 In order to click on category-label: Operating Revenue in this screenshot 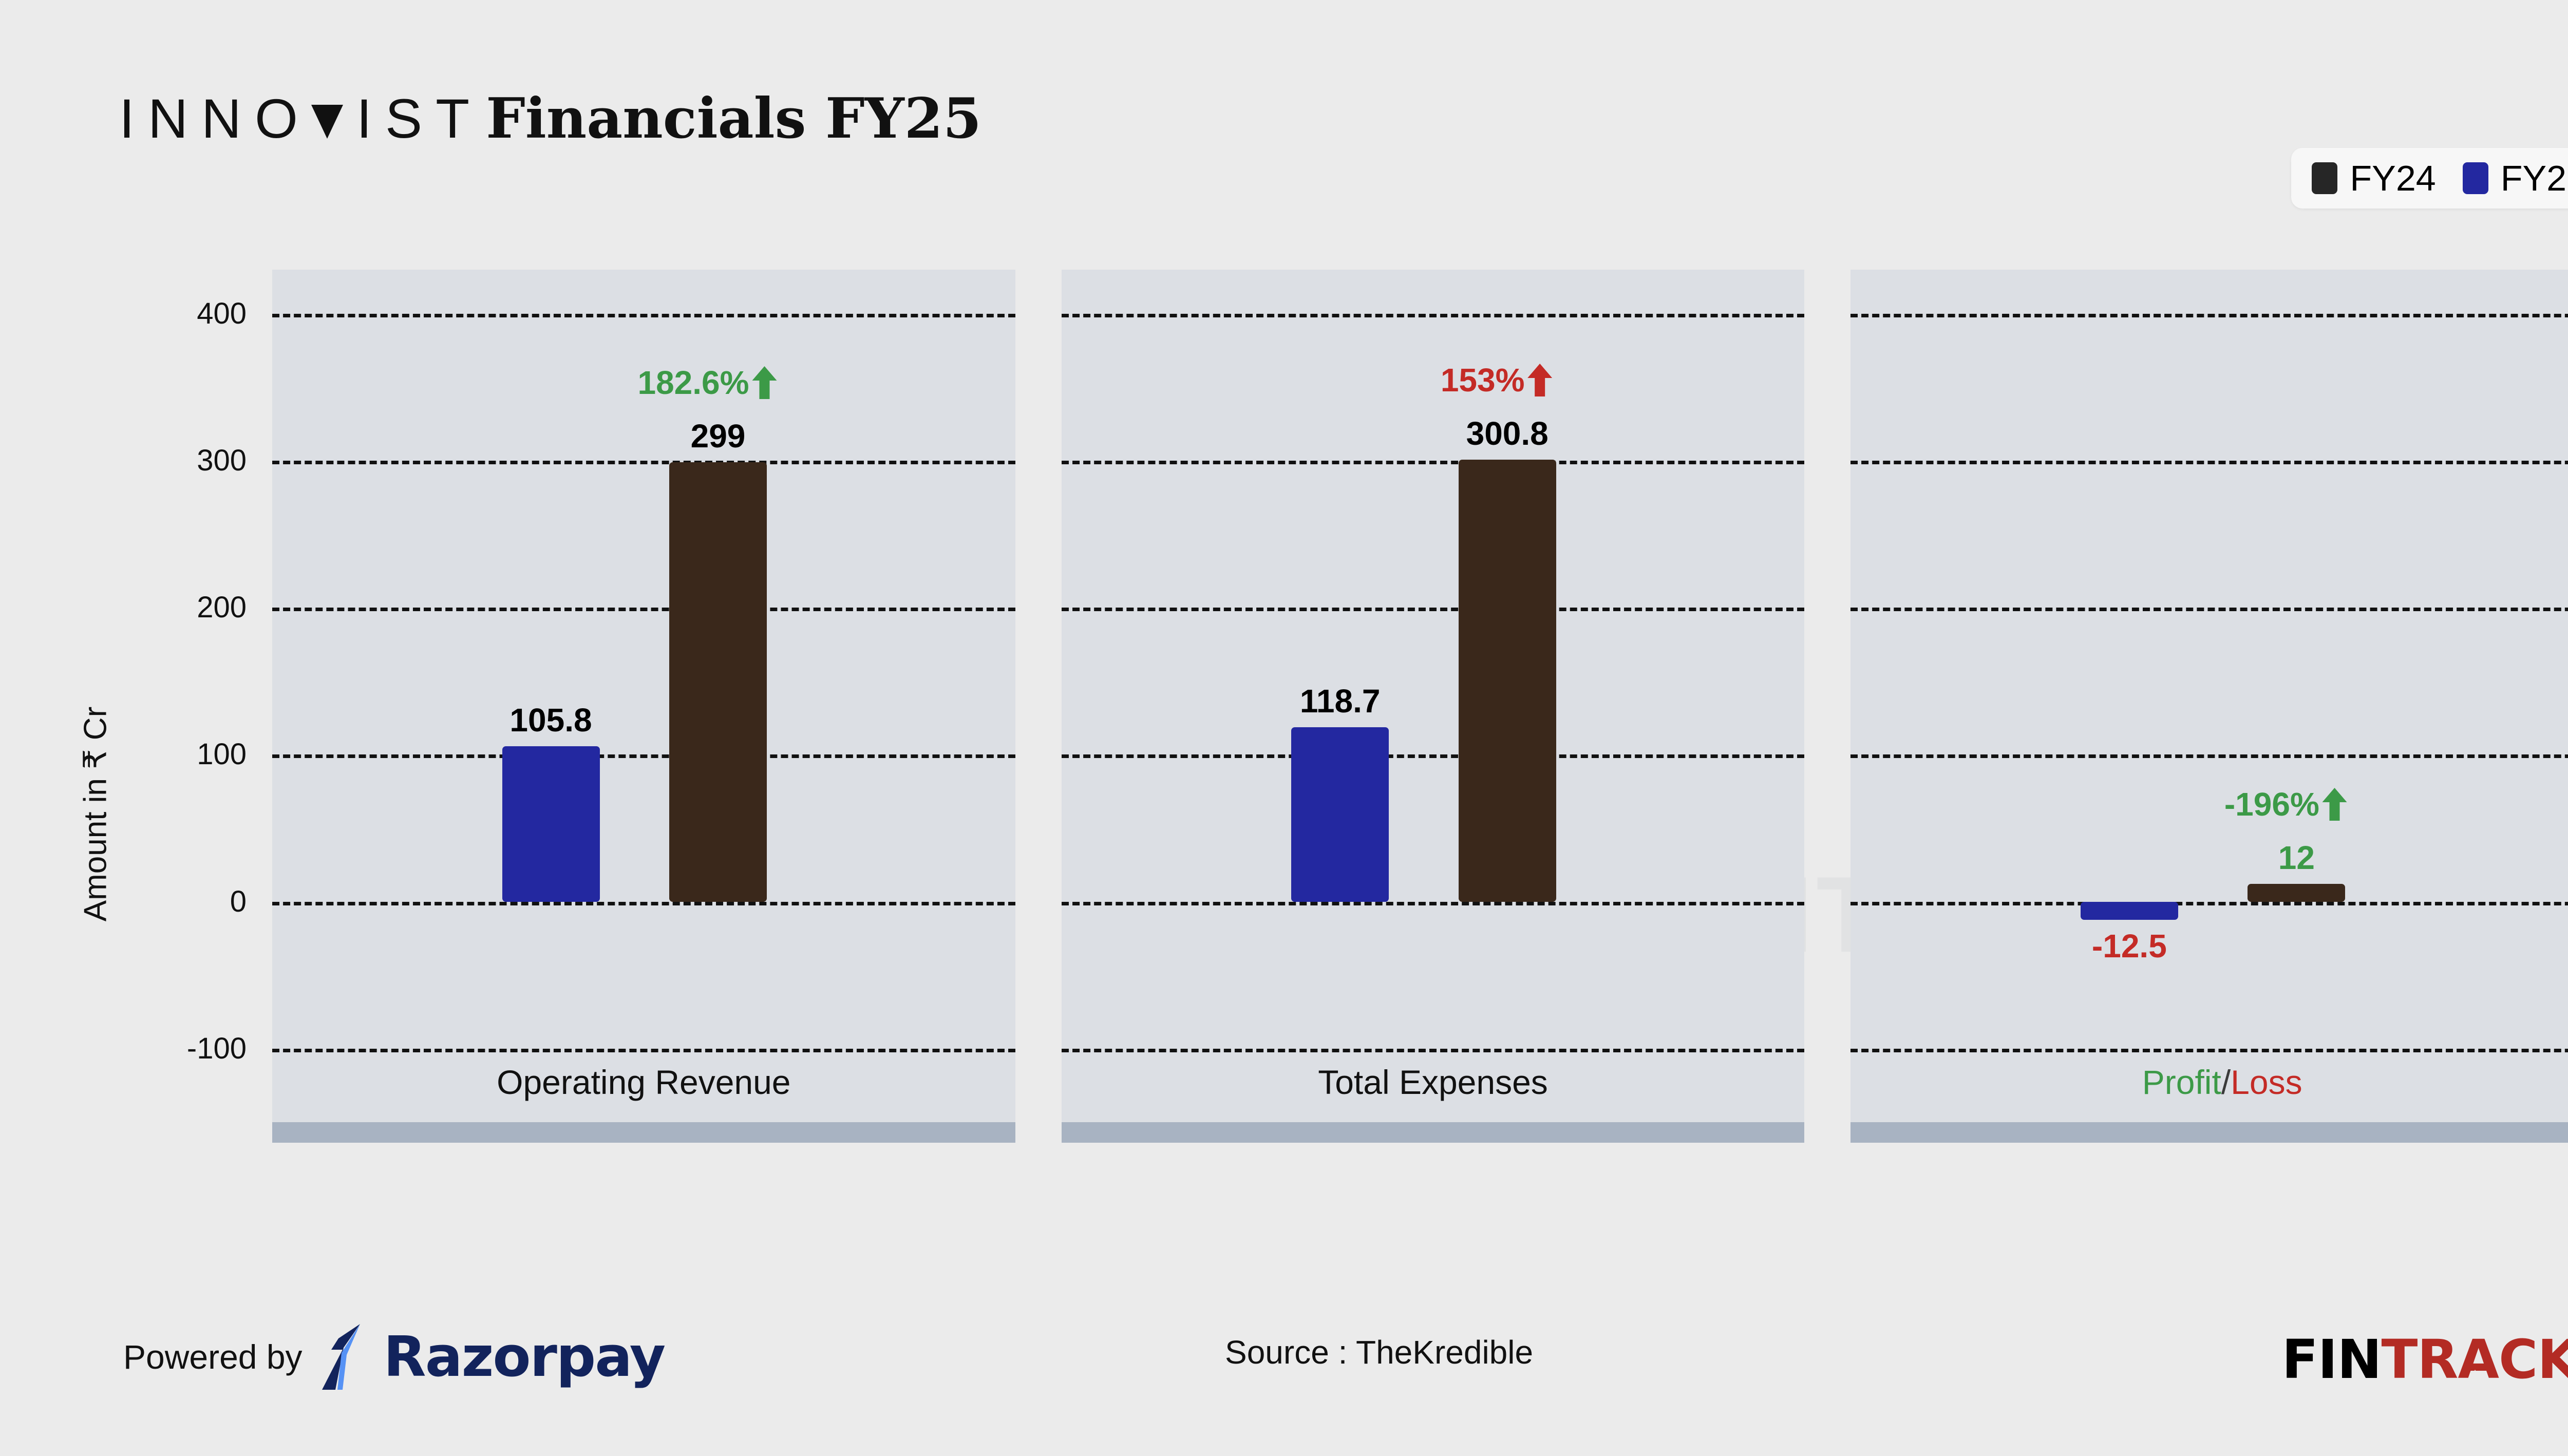, I will do `click(644, 1082)`.